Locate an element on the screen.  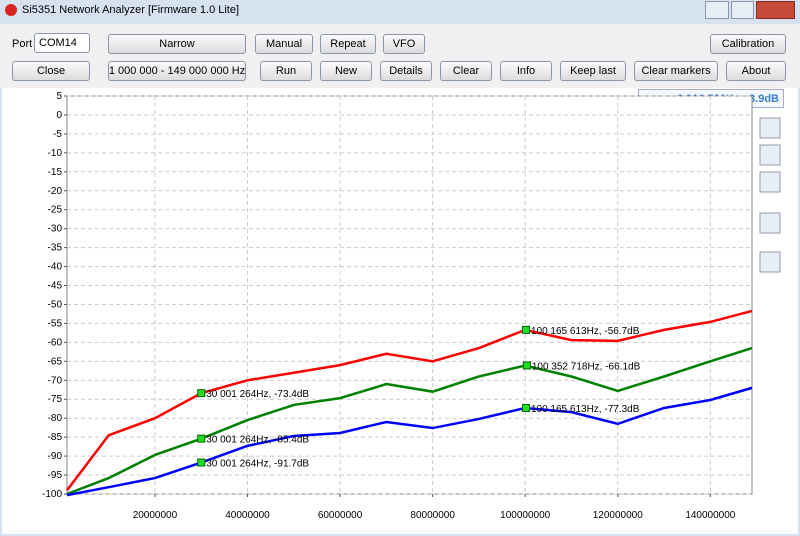
save-icon is located at coordinates (770, 262).